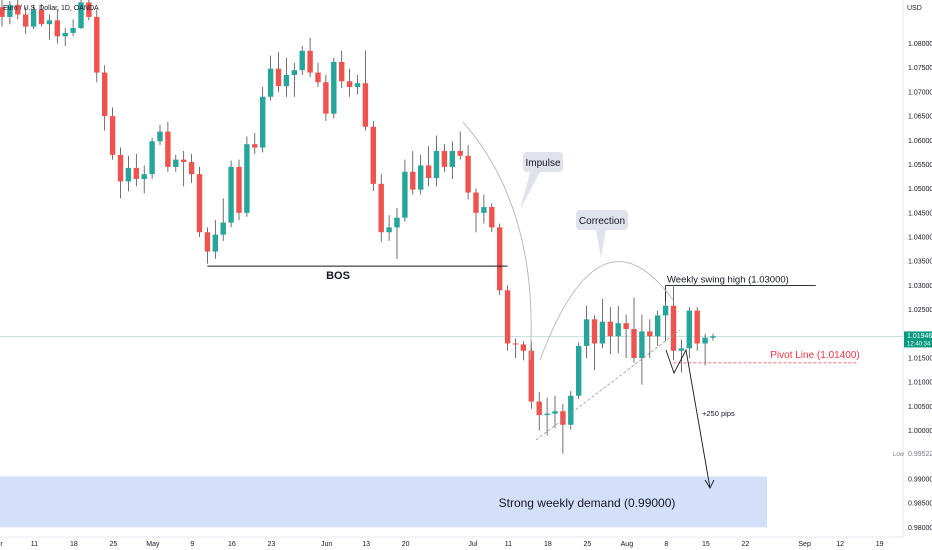  Describe the element at coordinates (914, 8) in the screenshot. I see `currency-label: USD` at that location.